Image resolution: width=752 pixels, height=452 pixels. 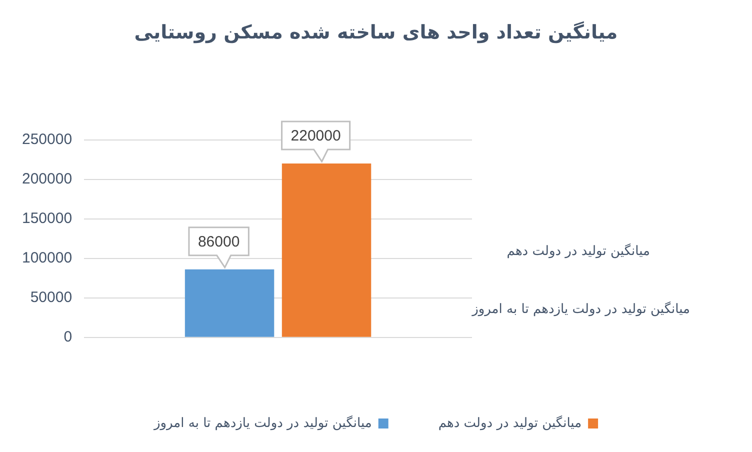 What do you see at coordinates (47, 179) in the screenshot?
I see `y-tick-label: 200000` at bounding box center [47, 179].